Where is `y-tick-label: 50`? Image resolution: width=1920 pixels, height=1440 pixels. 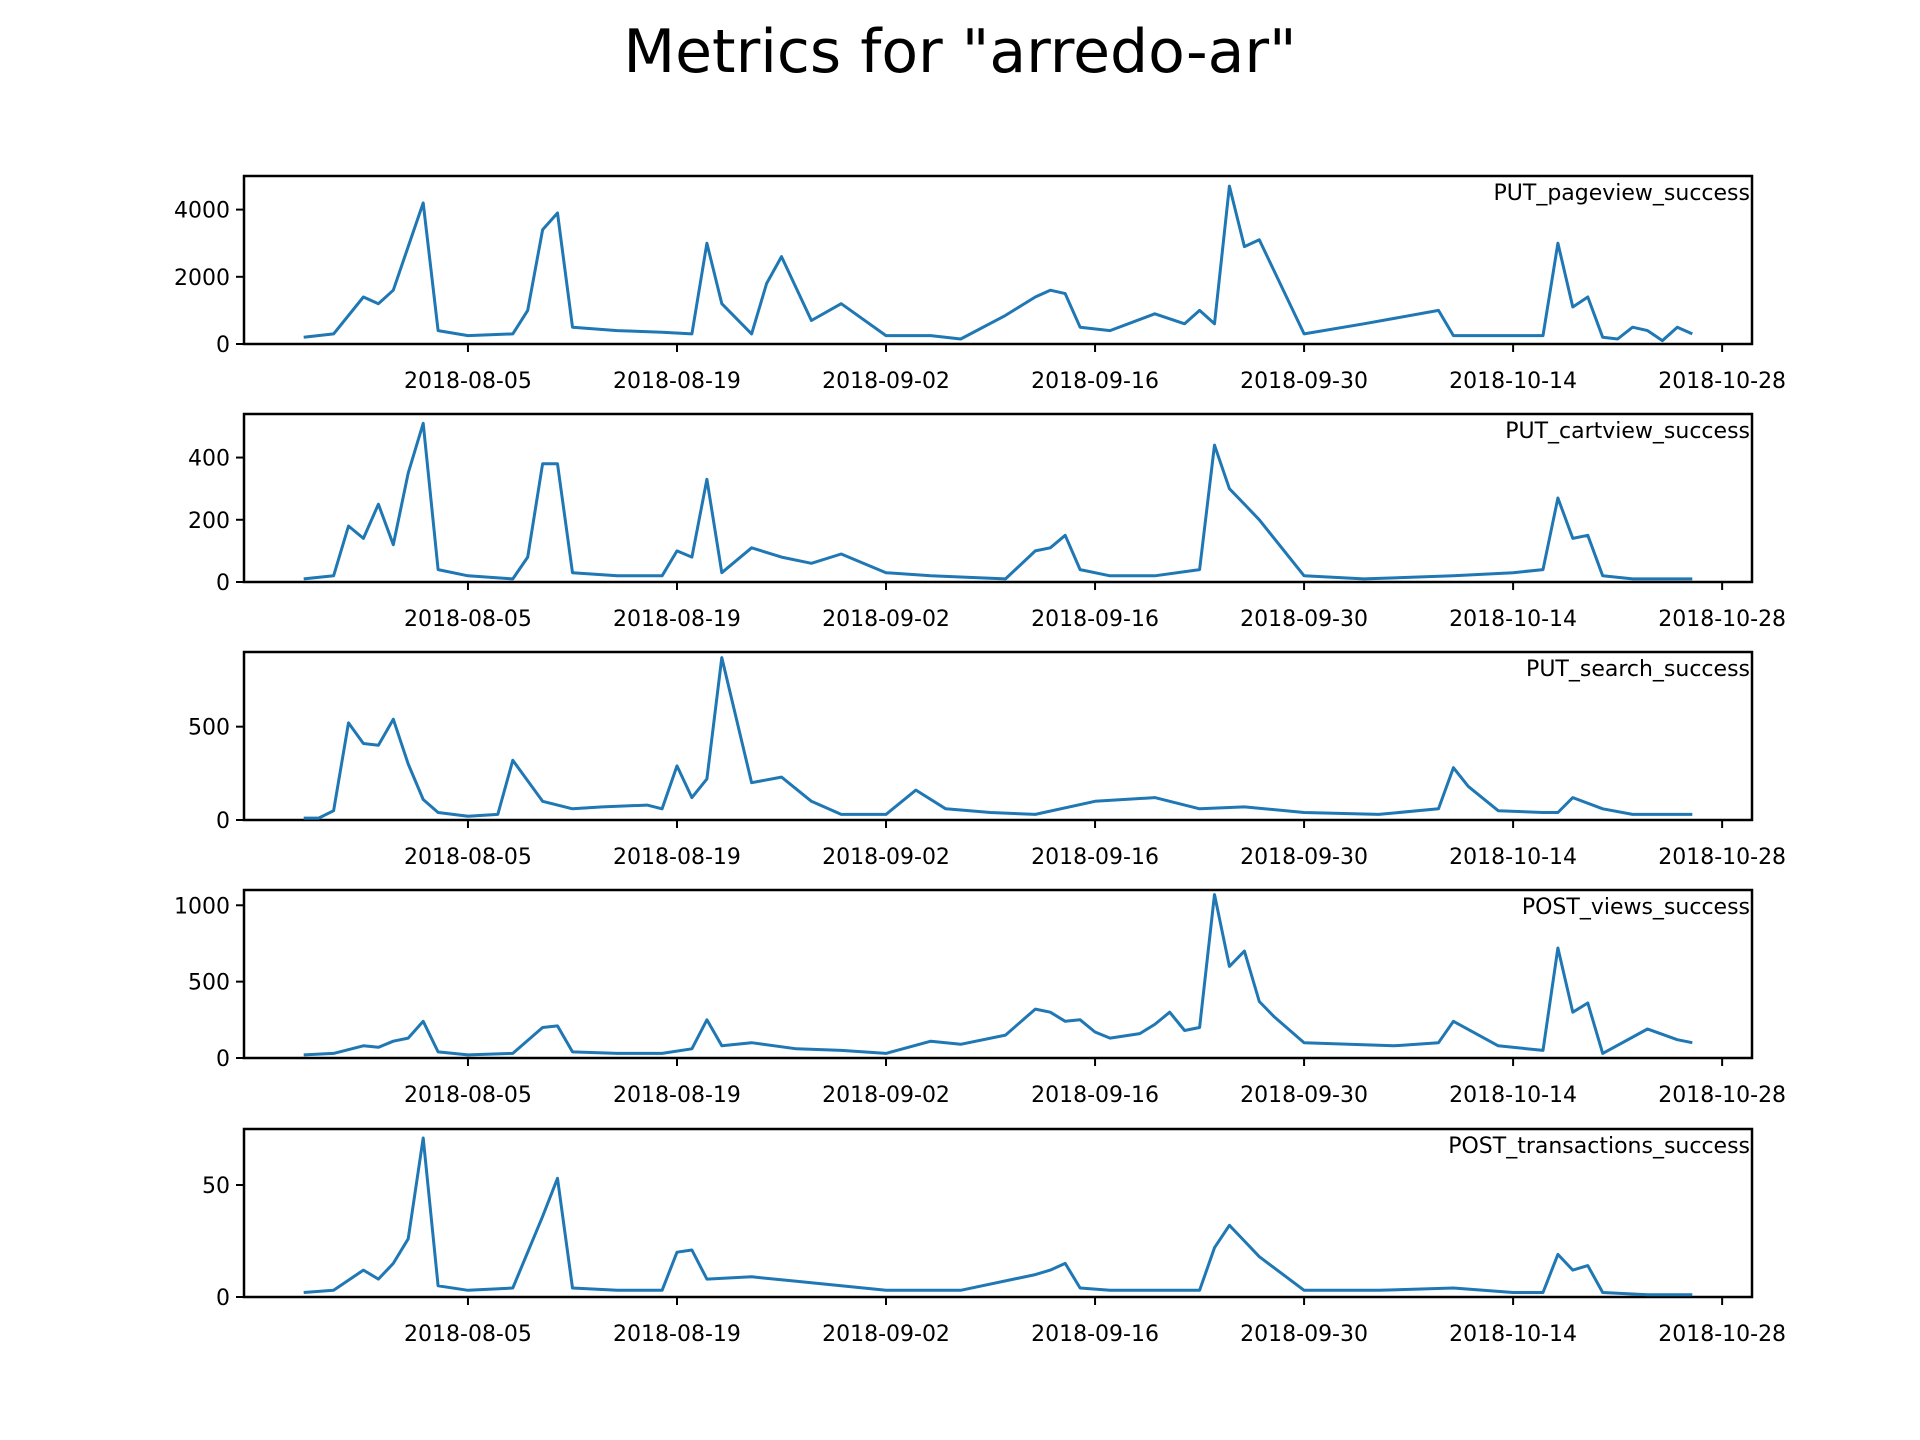 y-tick-label: 50 is located at coordinates (216, 1186).